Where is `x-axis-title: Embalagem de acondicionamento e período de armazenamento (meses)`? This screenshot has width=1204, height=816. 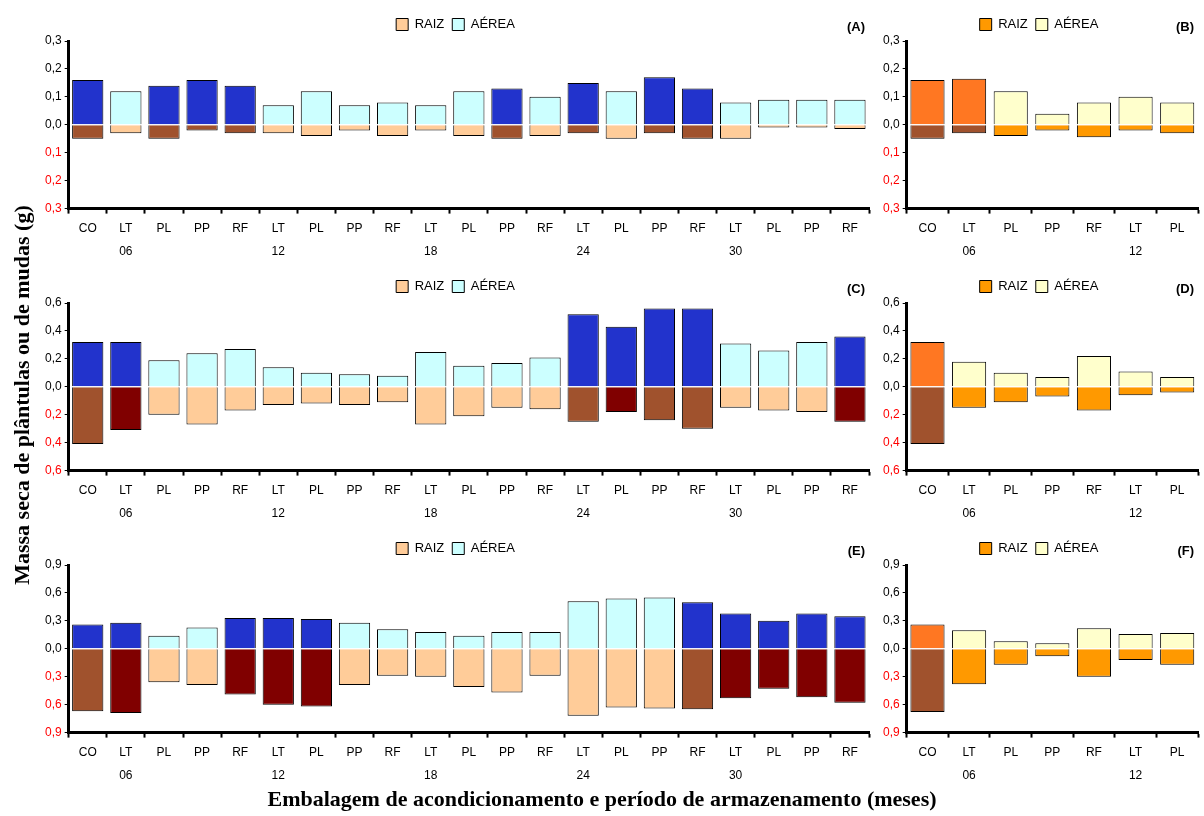
x-axis-title: Embalagem de acondicionamento e período de armazenamento (meses) is located at coordinates (602, 799).